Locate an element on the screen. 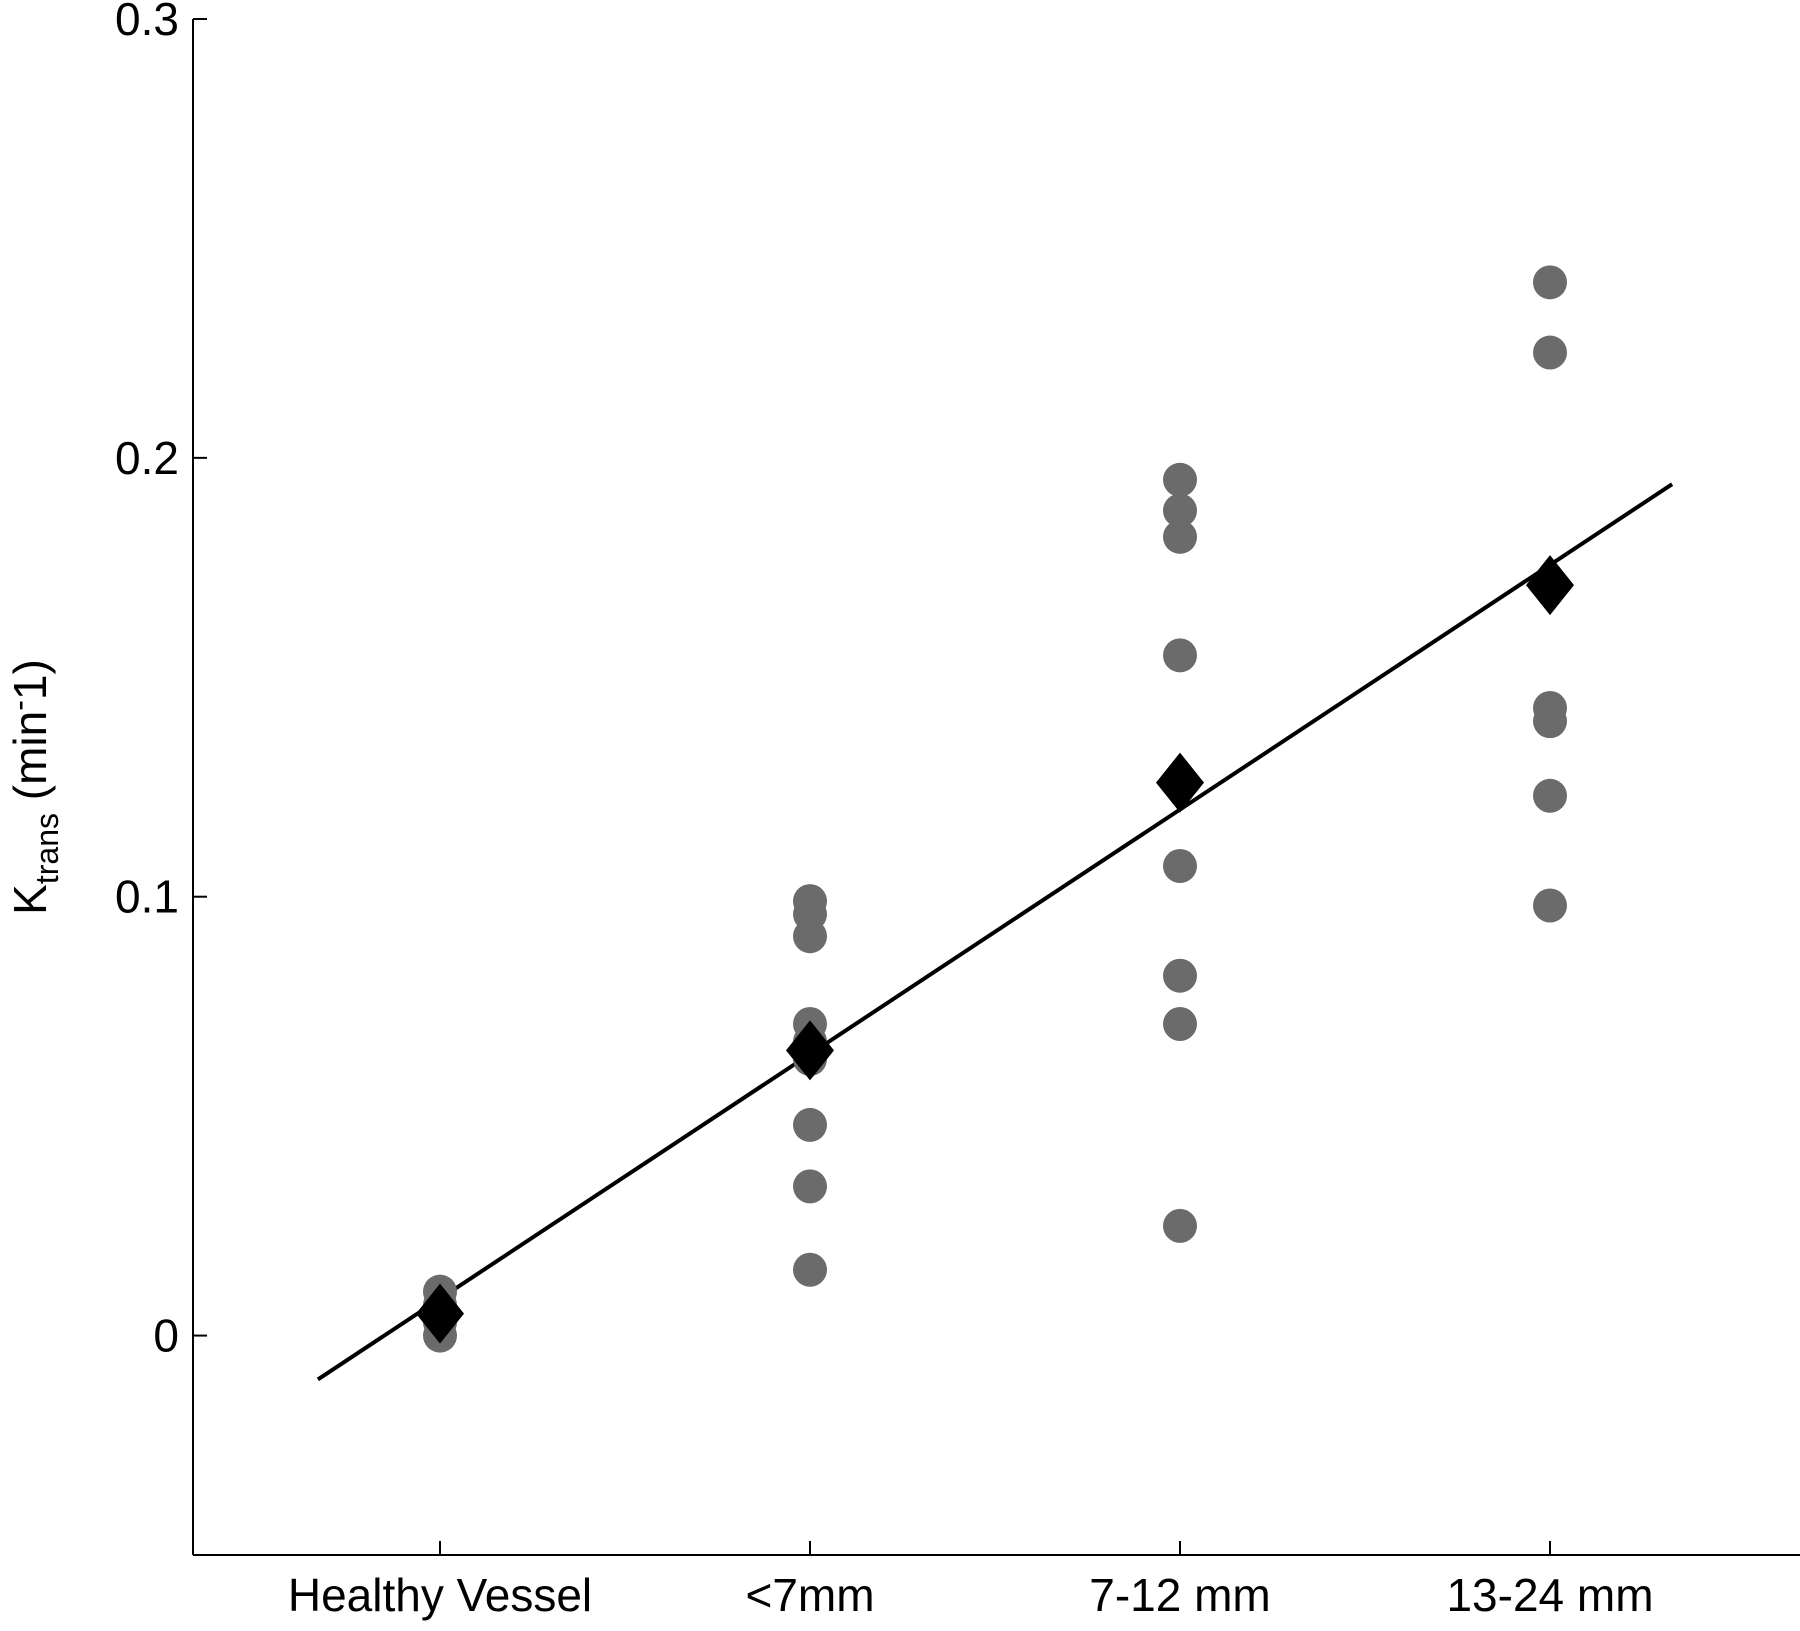  y-axis-label: Ktrans (min-1) is located at coordinates (33, 787).